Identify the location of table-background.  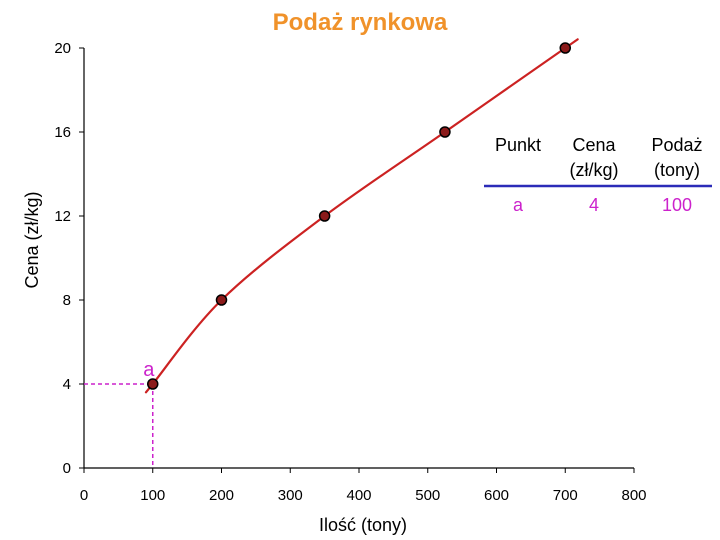
(598, 182).